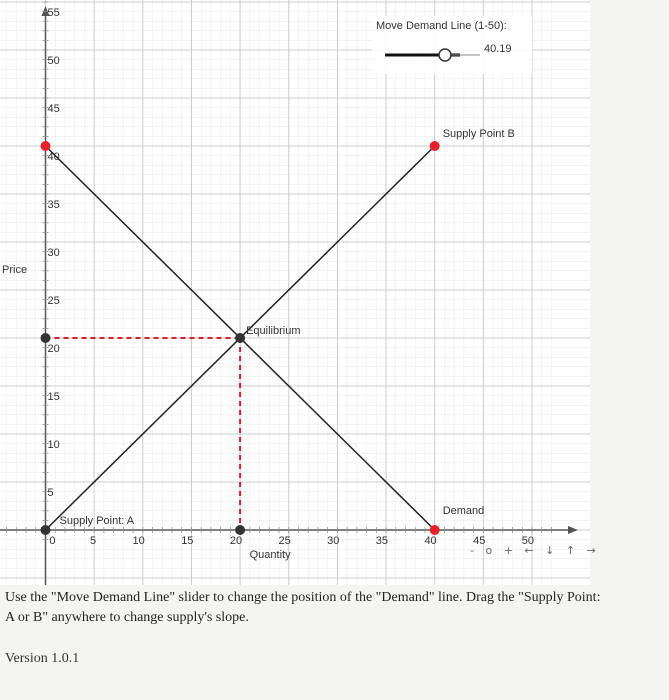  Describe the element at coordinates (42, 658) in the screenshot. I see `version-label: Version 1.0.1` at that location.